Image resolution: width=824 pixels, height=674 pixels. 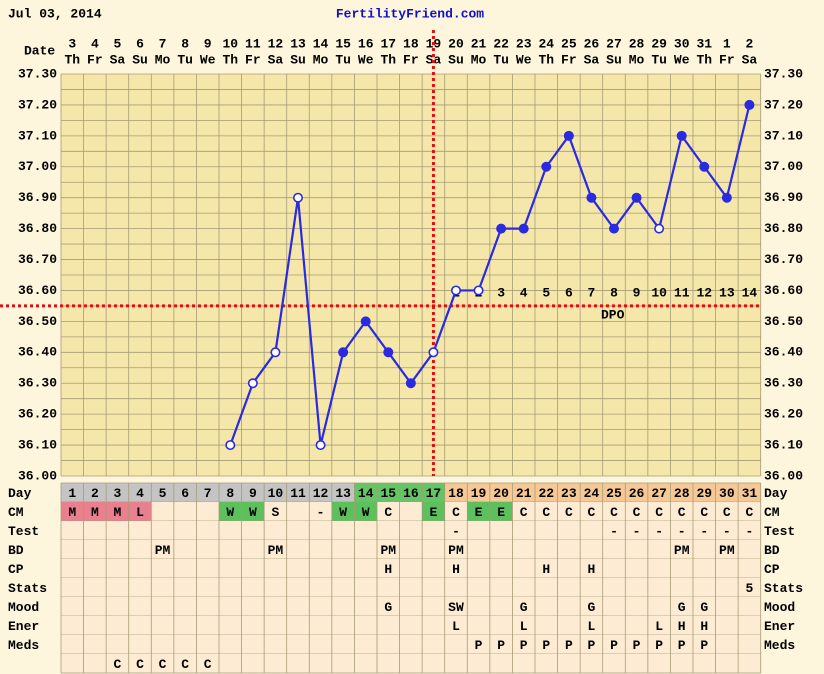 I want to click on row-label-right: Ener, so click(x=779, y=626).